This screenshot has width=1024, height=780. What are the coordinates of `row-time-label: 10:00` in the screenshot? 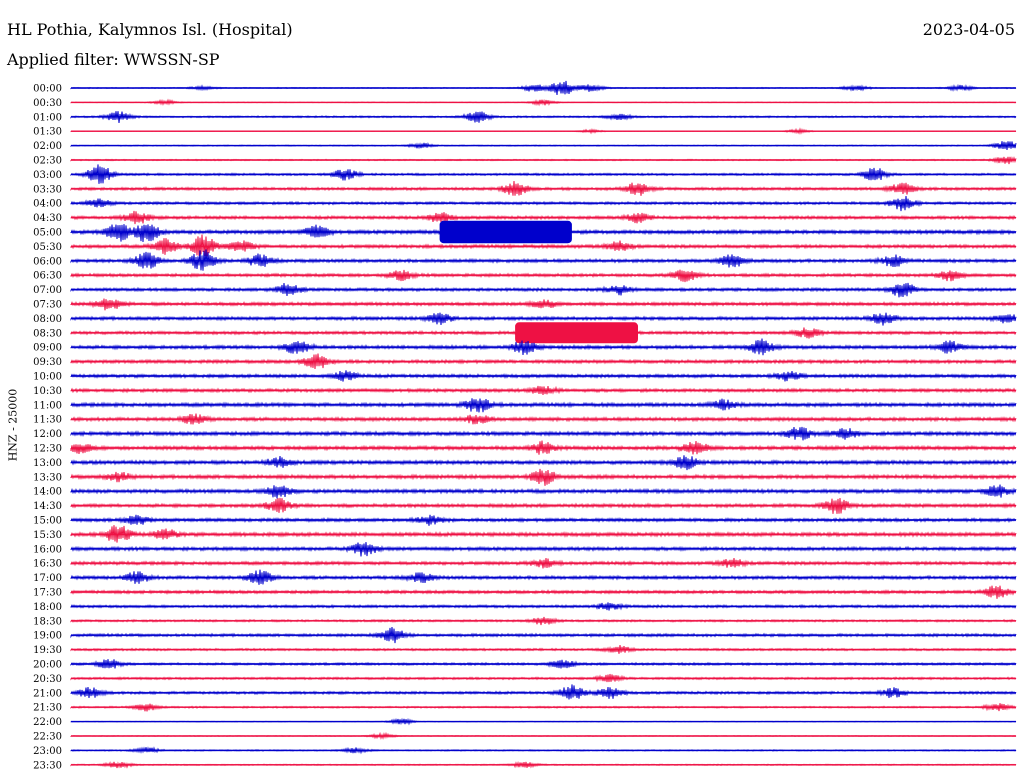 It's located at (47, 377).